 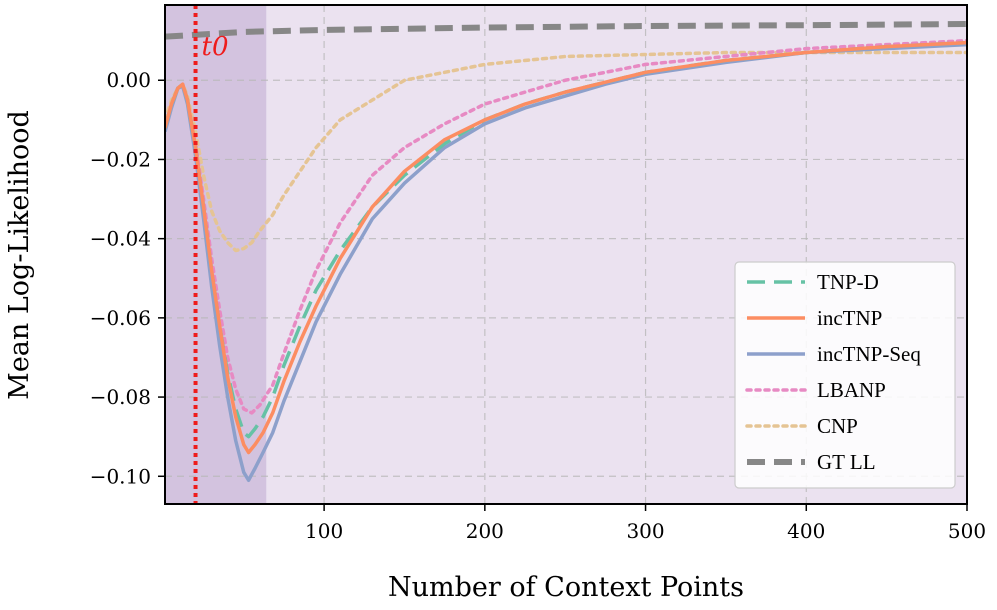 I want to click on y-tick-label: −0.08, so click(x=120, y=397).